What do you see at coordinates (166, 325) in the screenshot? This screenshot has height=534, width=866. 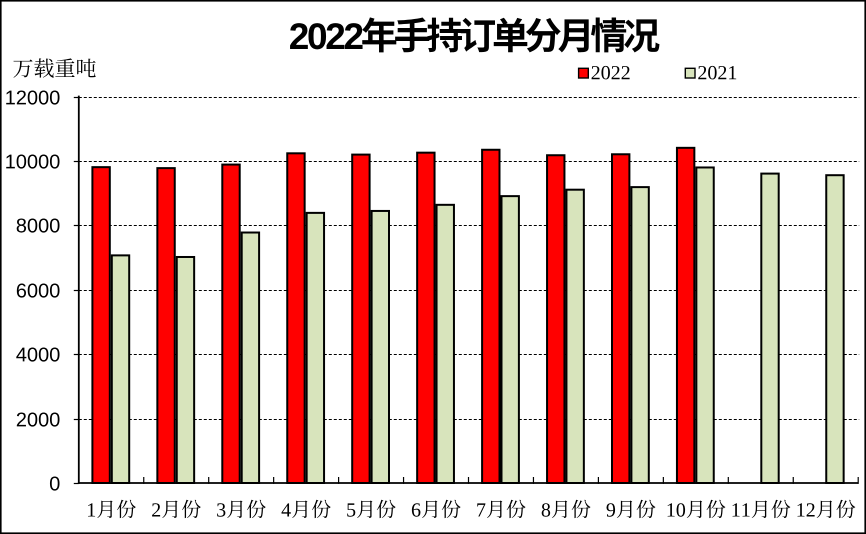 I see `bar-2022-2月份` at bounding box center [166, 325].